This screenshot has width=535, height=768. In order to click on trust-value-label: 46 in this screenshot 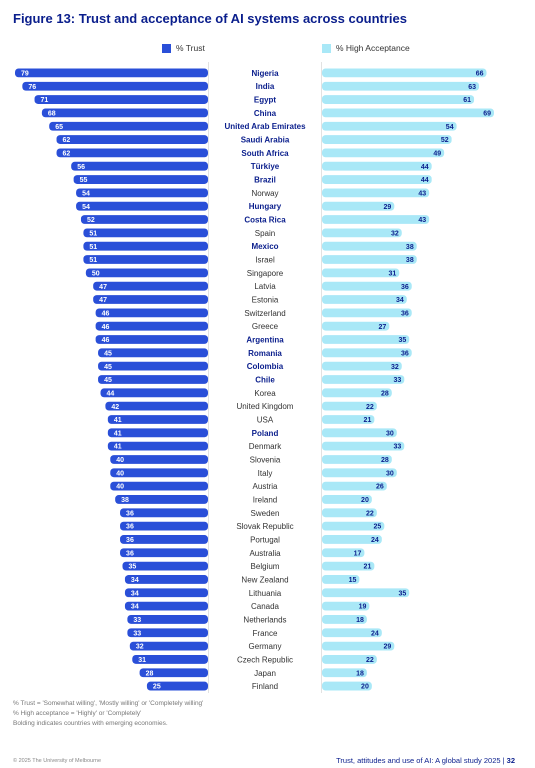, I will do `click(106, 340)`.